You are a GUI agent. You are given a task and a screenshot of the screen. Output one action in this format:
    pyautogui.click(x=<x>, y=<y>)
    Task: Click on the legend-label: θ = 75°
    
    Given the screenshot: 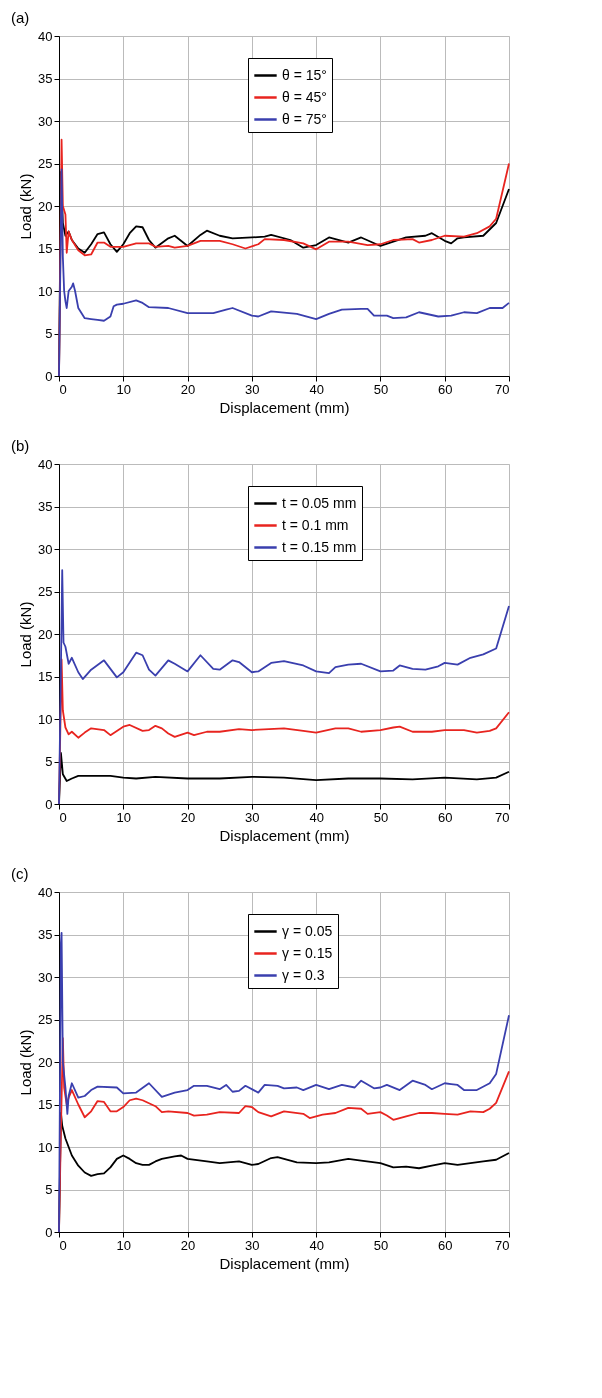 What is the action you would take?
    pyautogui.click(x=304, y=118)
    